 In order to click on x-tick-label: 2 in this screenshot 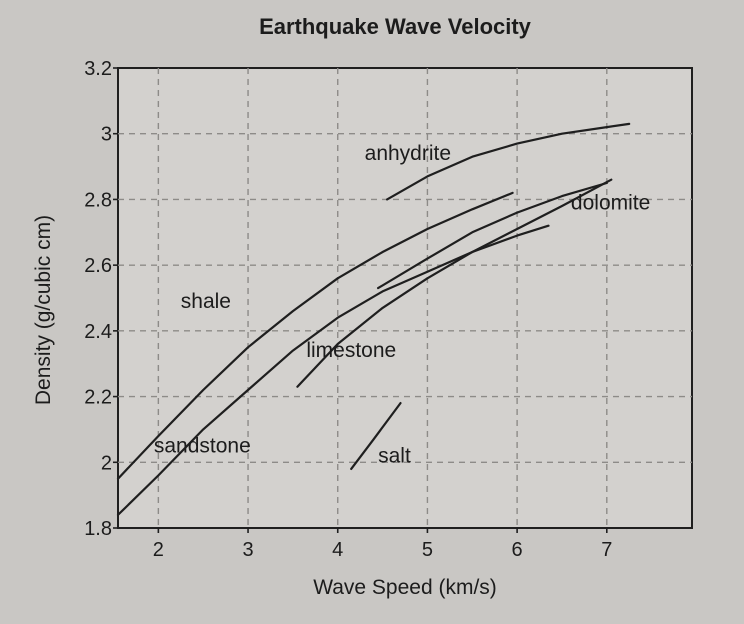, I will do `click(158, 550)`.